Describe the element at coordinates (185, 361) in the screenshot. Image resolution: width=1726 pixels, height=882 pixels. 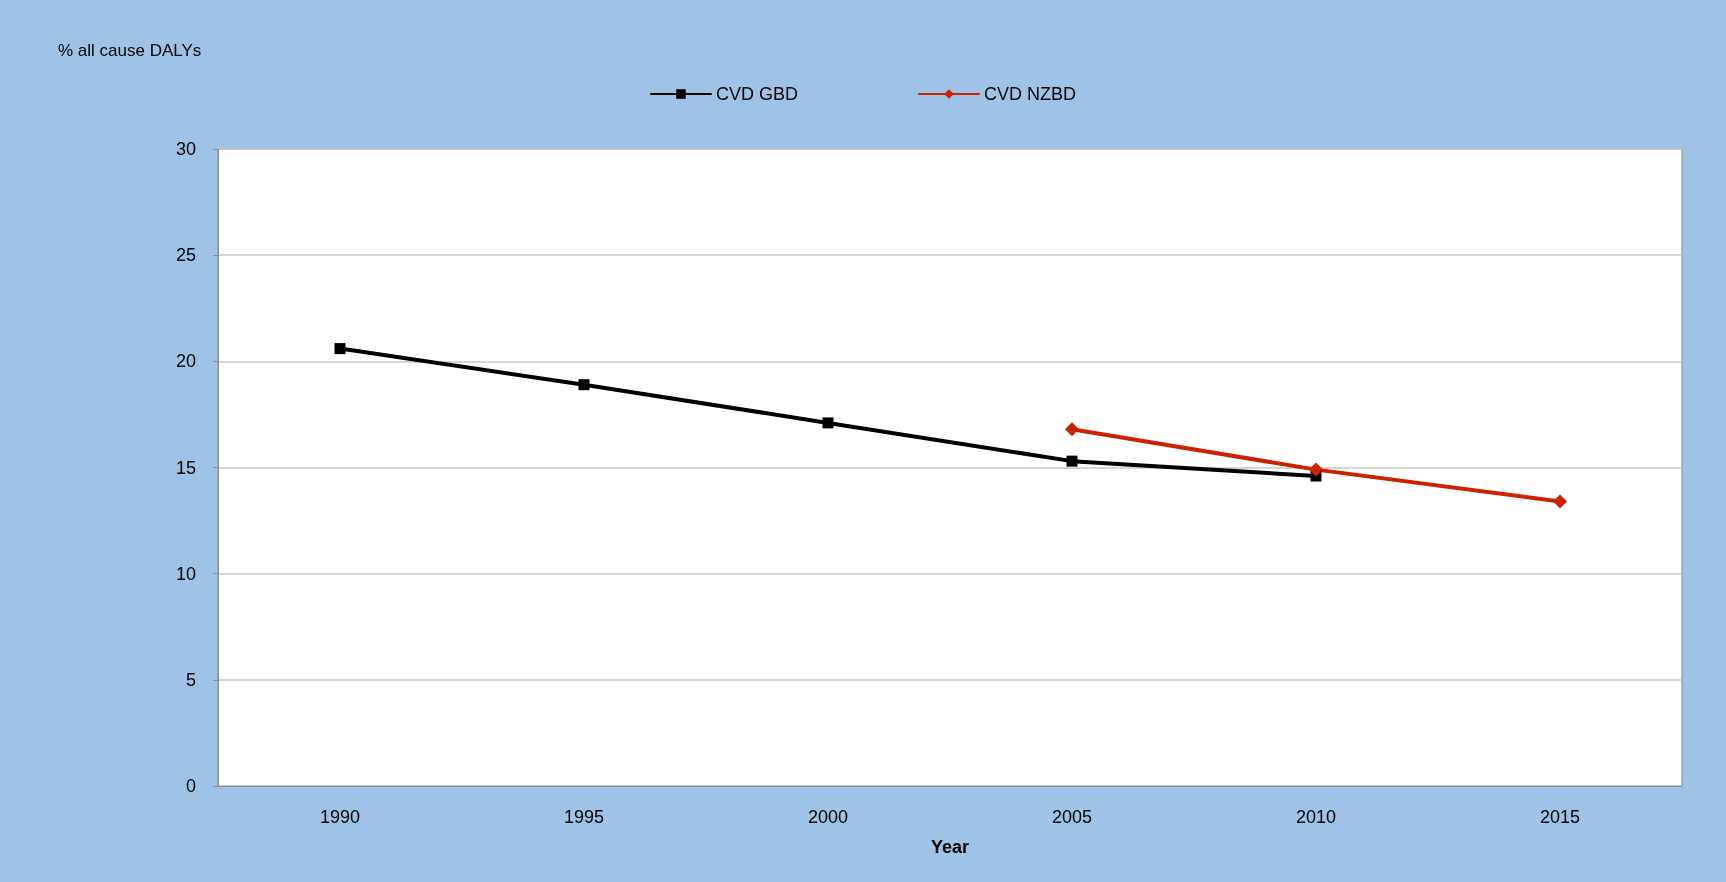
I see `y-tick-label: 20` at that location.